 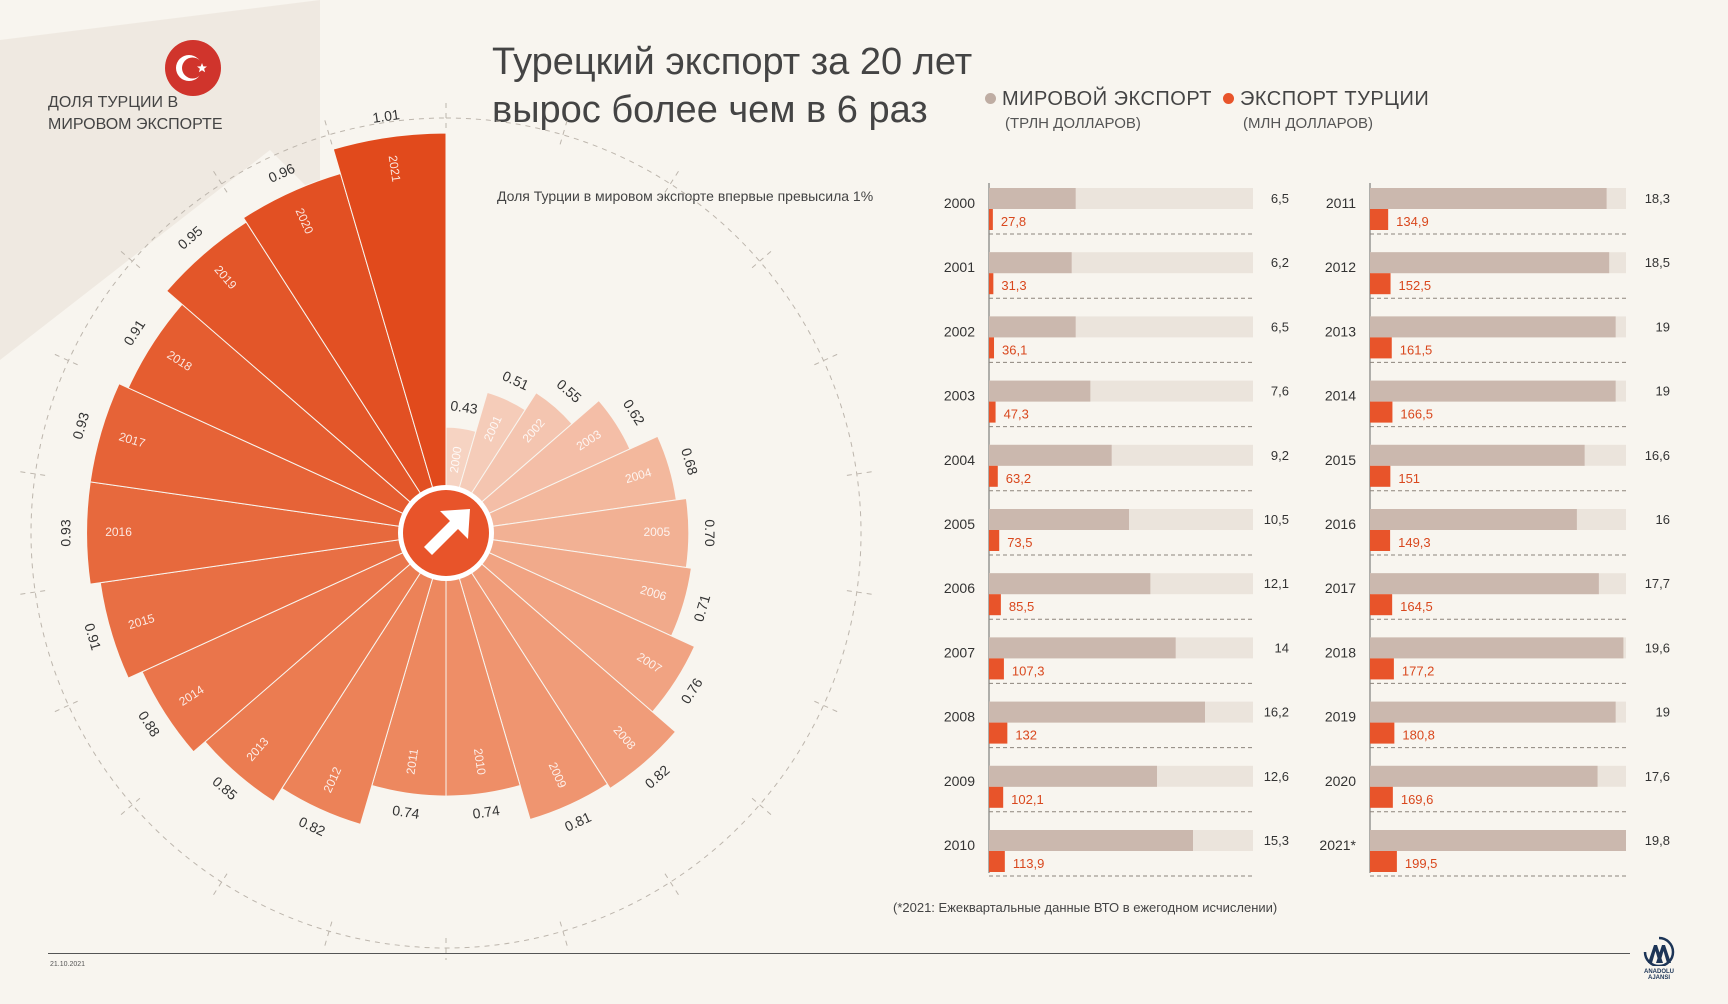 I want to click on world-value-label: 10,5, so click(x=1276, y=519).